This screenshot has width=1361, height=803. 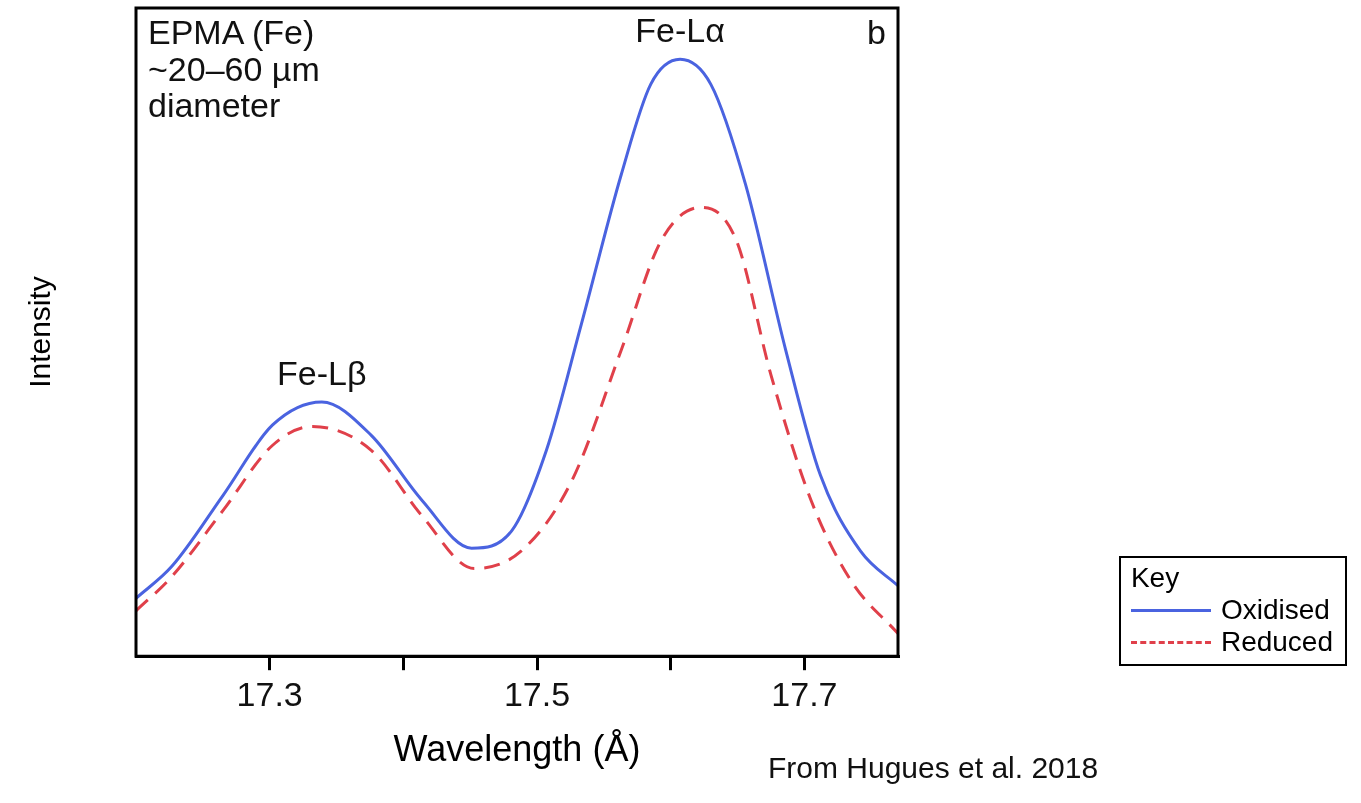 I want to click on legend-label: Reduced, so click(x=1276, y=642).